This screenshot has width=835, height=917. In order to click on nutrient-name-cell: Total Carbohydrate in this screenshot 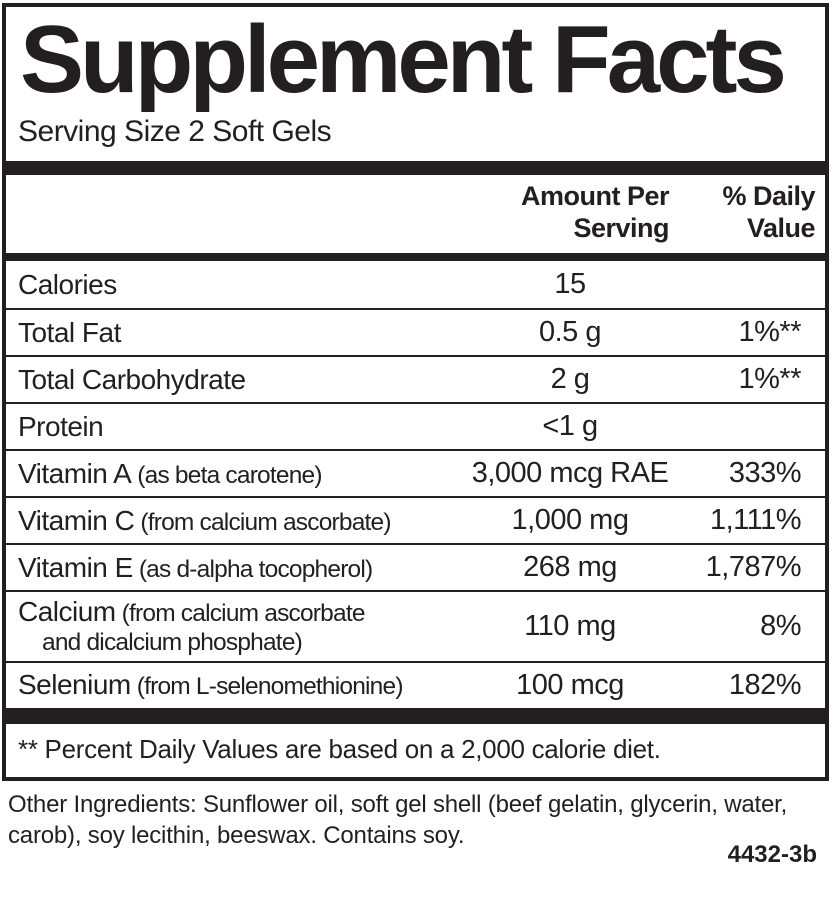, I will do `click(230, 380)`.